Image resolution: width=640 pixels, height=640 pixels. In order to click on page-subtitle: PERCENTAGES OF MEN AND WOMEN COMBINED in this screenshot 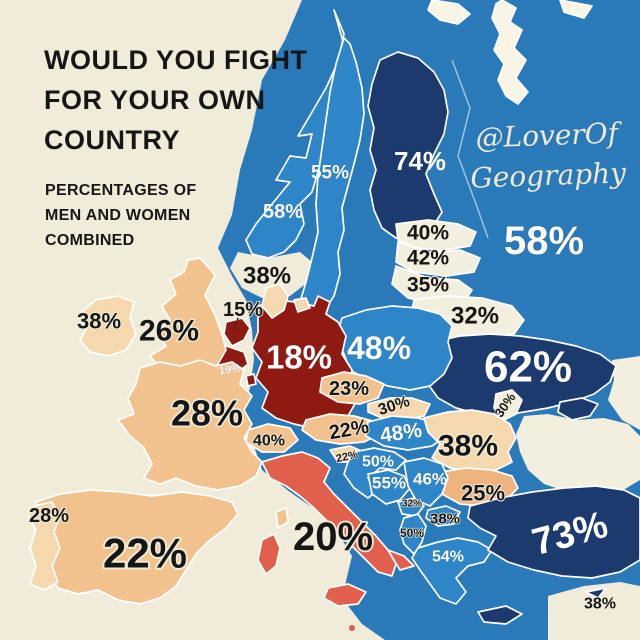, I will do `click(165, 215)`.